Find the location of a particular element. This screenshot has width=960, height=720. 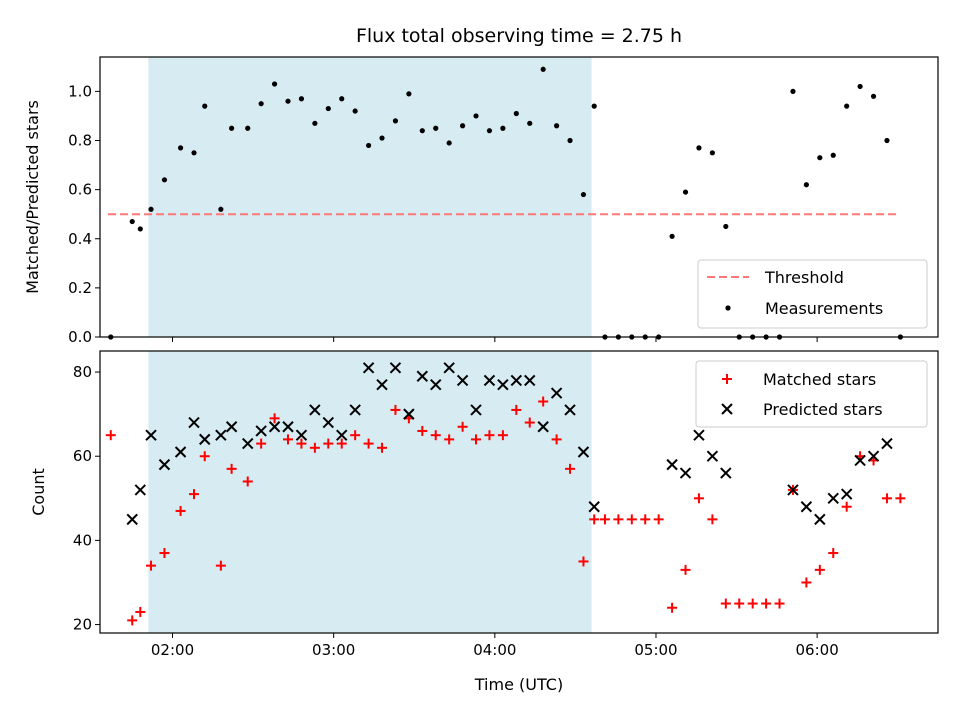

legend-matched-swatch is located at coordinates (727, 379).